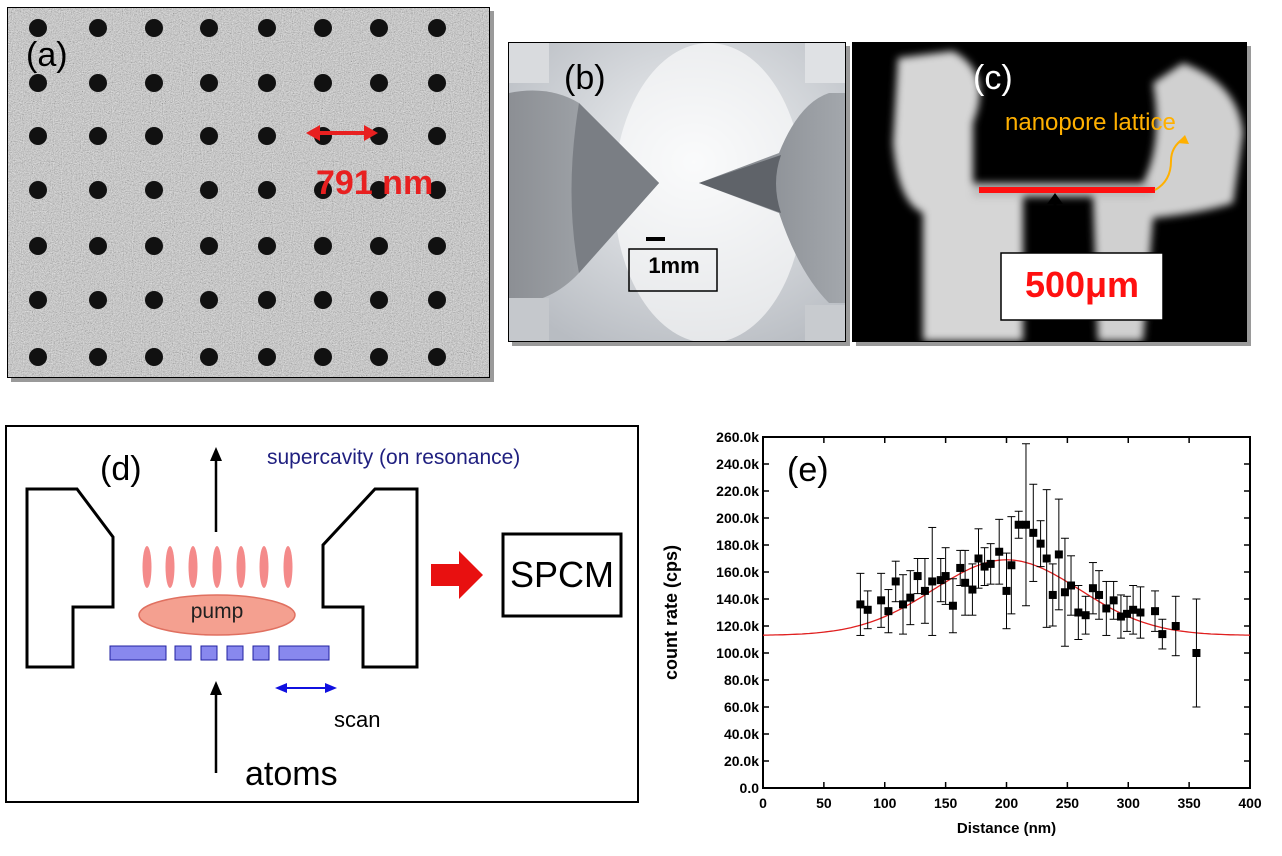 This screenshot has height=856, width=1282. I want to click on standing-wave, so click(217, 567).